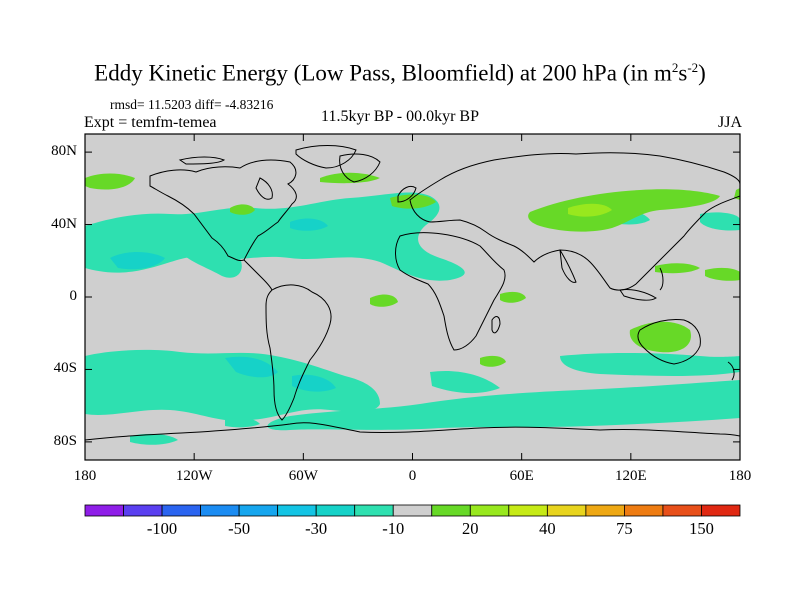  What do you see at coordinates (316, 528) in the screenshot?
I see `colorbar-label: -30` at bounding box center [316, 528].